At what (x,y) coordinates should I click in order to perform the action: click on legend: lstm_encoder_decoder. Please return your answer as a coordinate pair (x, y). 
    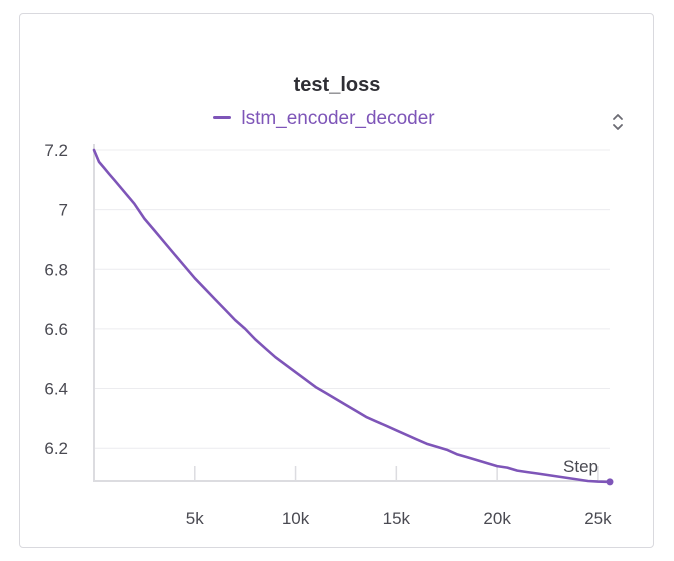
    Looking at the image, I should click on (324, 119).